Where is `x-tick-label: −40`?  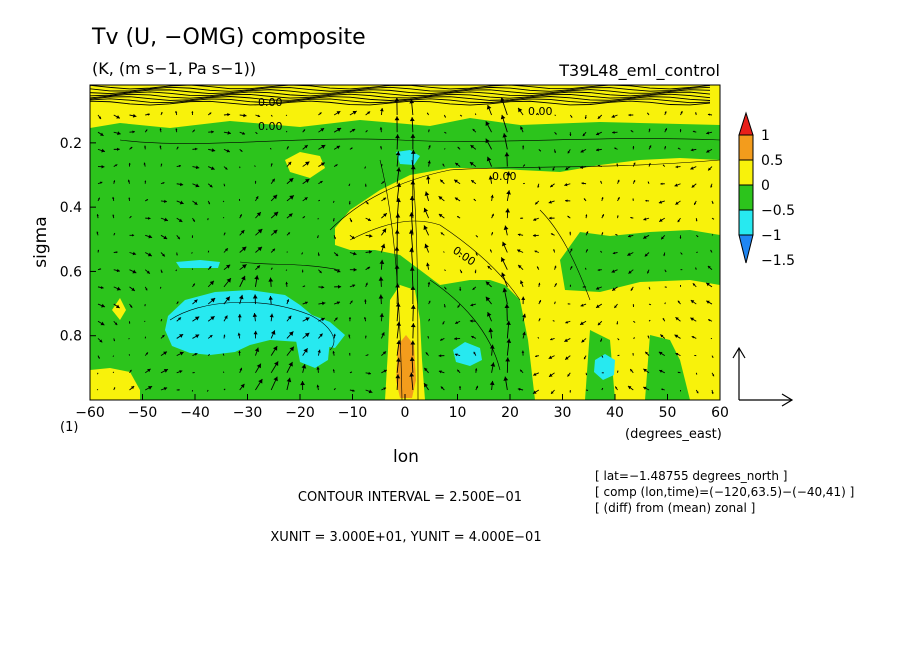
x-tick-label: −40 is located at coordinates (195, 413).